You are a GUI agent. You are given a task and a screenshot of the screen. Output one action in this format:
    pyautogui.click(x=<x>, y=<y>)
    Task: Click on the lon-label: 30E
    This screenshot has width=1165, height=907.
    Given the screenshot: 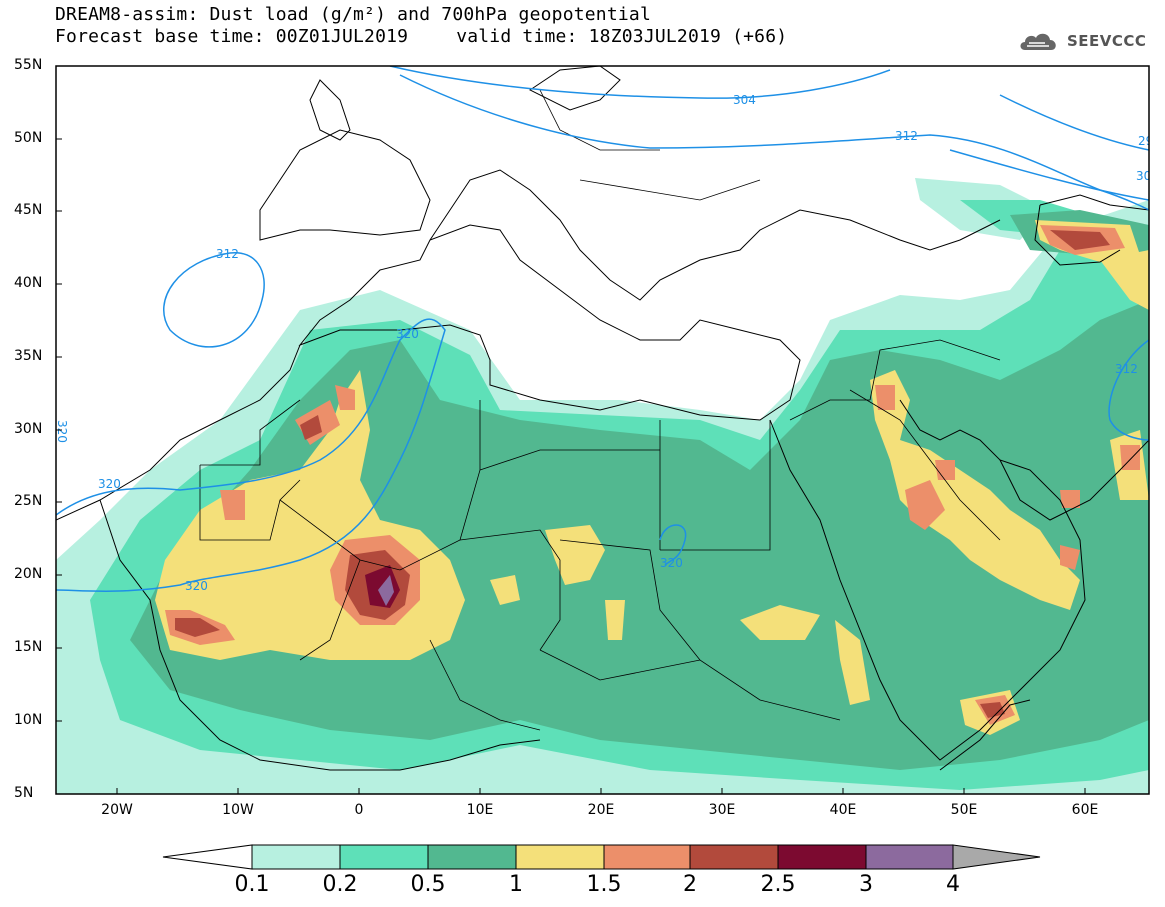 What is the action you would take?
    pyautogui.click(x=722, y=810)
    